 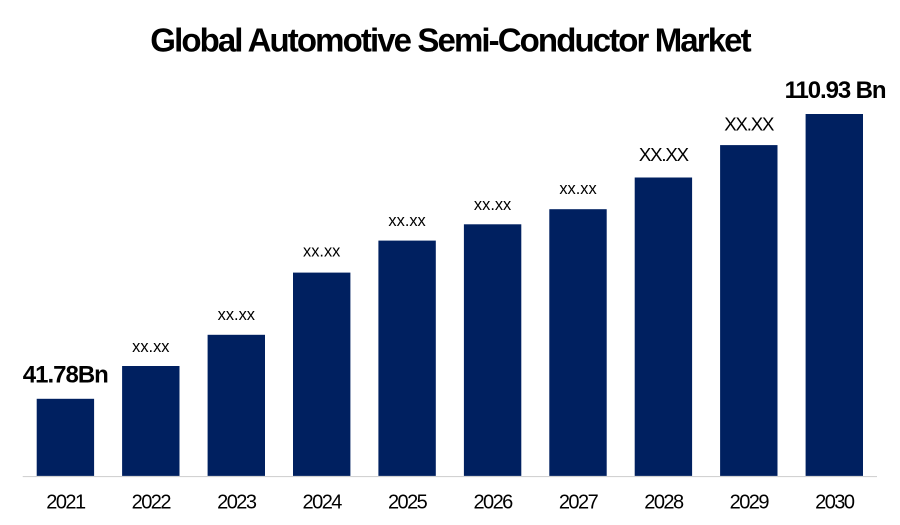 I want to click on svg-text: 2023, so click(x=237, y=503).